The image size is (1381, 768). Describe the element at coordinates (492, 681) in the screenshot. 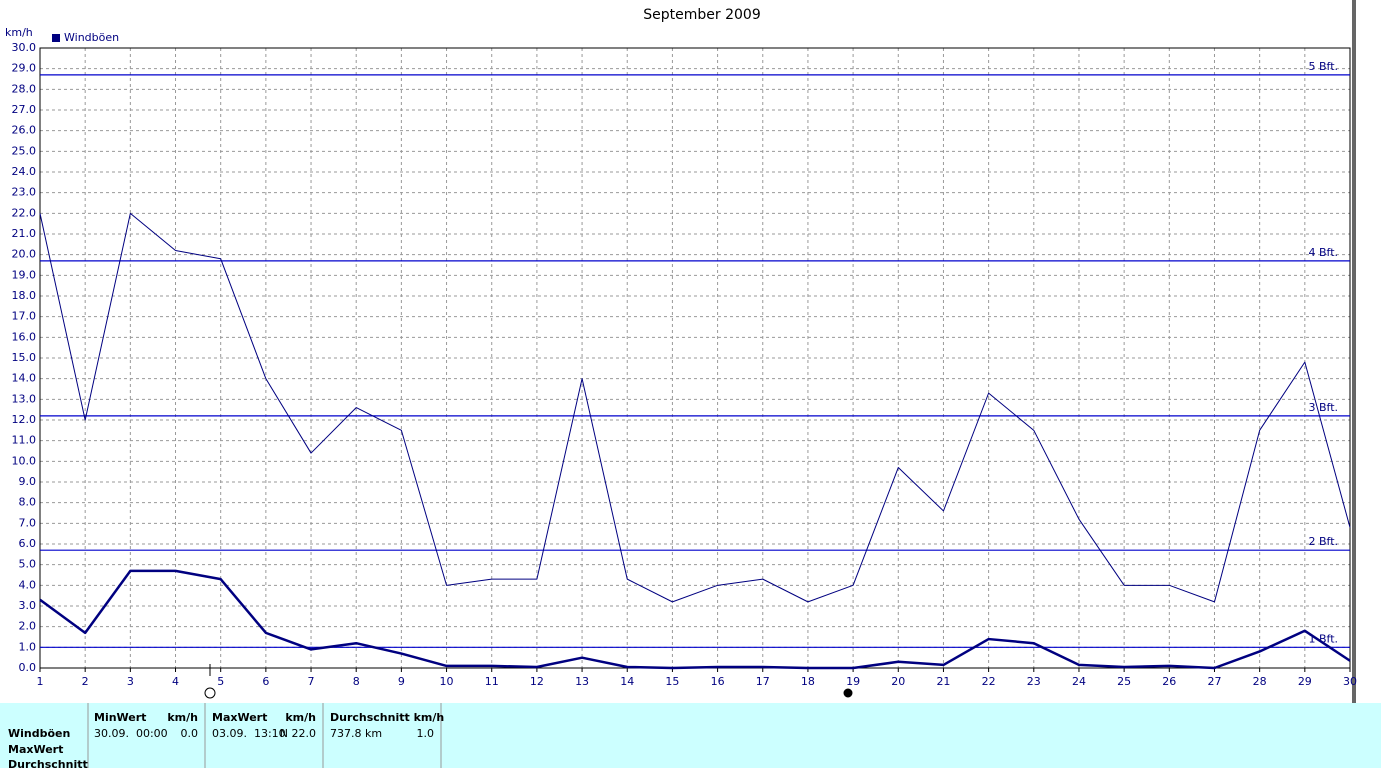

I see `x-tick-label: 11` at that location.